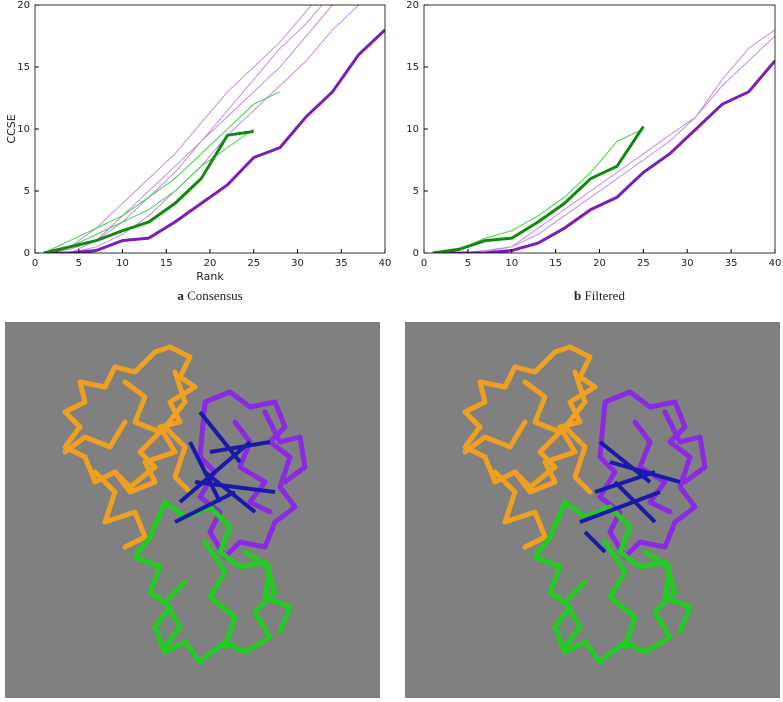 The width and height of the screenshot is (783, 702). Describe the element at coordinates (605, 295) in the screenshot. I see `caption-text: Filtered` at that location.